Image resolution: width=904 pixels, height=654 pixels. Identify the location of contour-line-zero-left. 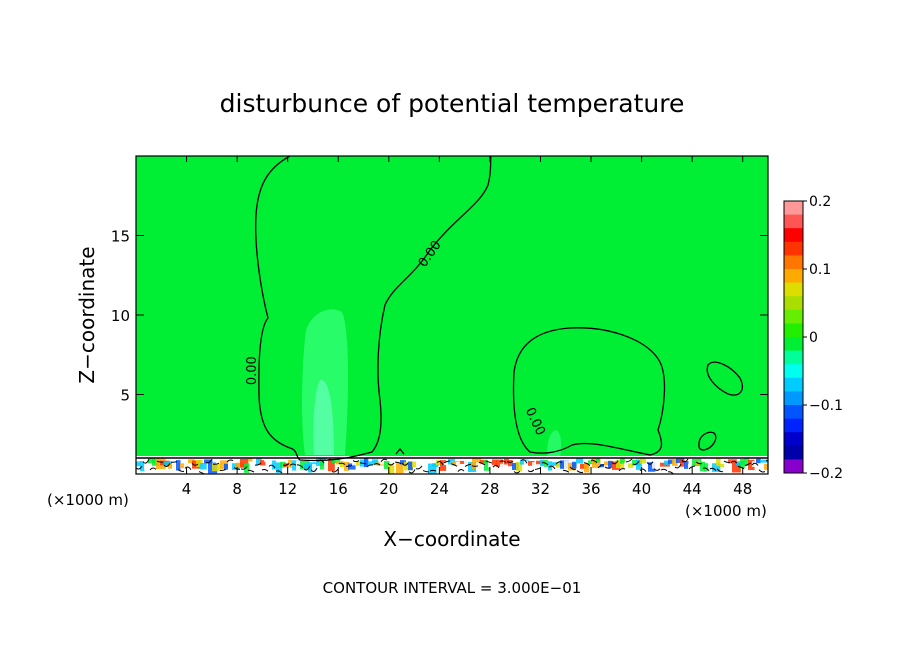
(373, 309).